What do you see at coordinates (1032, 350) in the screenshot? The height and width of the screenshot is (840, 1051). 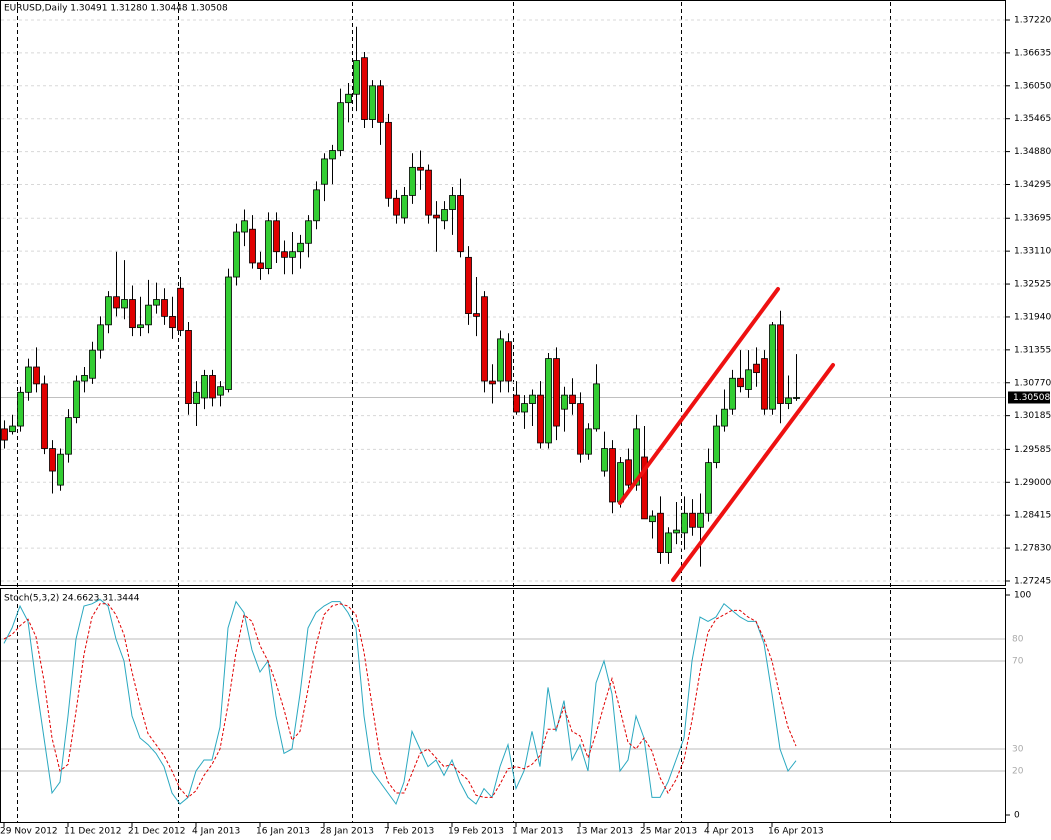 I see `y-tick-label: 1.31355` at bounding box center [1032, 350].